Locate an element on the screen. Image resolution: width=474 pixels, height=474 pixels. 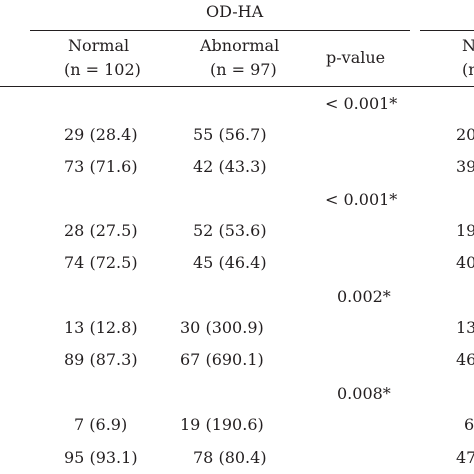
normal-cell: 7 (6.9) is located at coordinates (101, 424).